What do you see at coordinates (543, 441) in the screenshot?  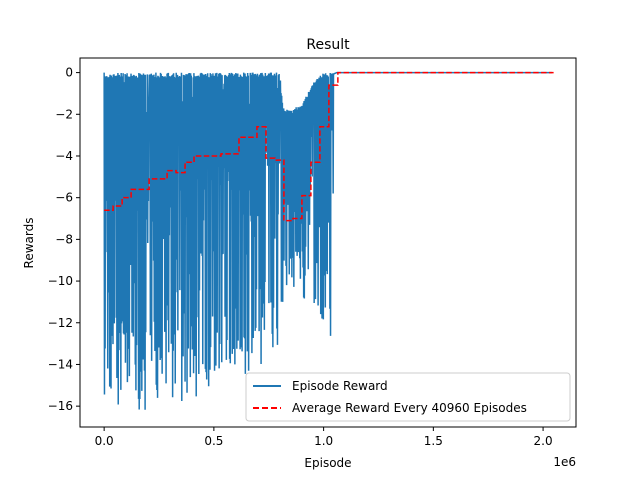 I see `x-tick-label: 2.0` at bounding box center [543, 441].